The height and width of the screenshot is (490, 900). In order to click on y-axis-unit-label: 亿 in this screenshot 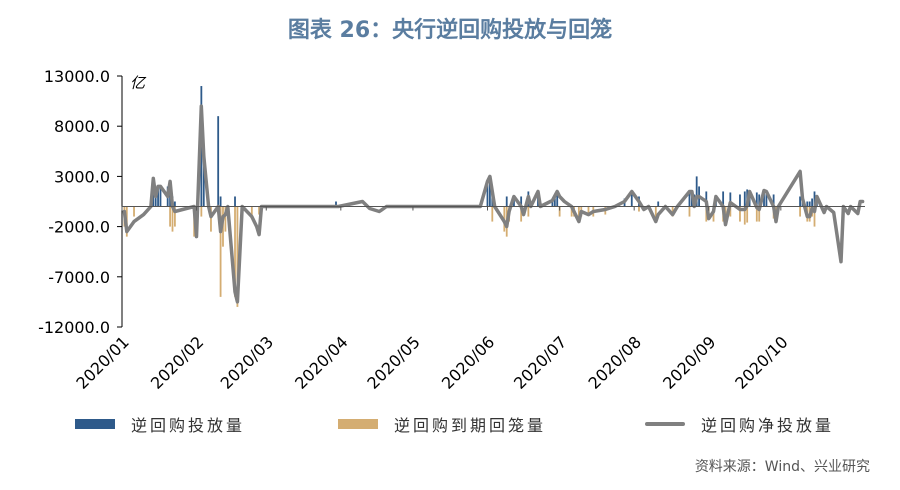, I will do `click(138, 83)`.